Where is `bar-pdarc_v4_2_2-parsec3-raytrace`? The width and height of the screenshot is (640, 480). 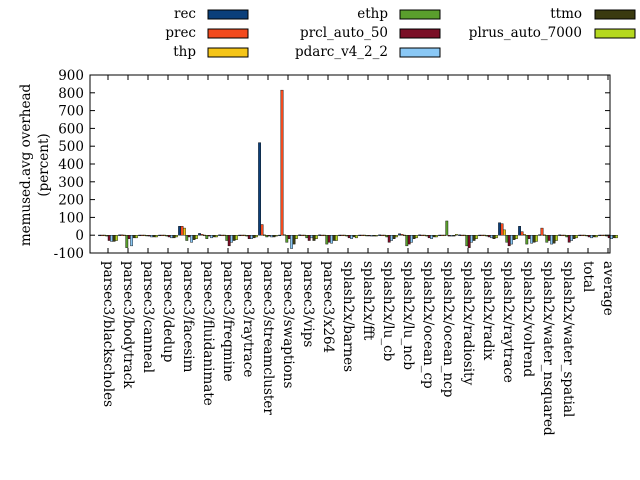
bar-pdarc_v4_2_2-parsec3-raytrace is located at coordinates (251, 236).